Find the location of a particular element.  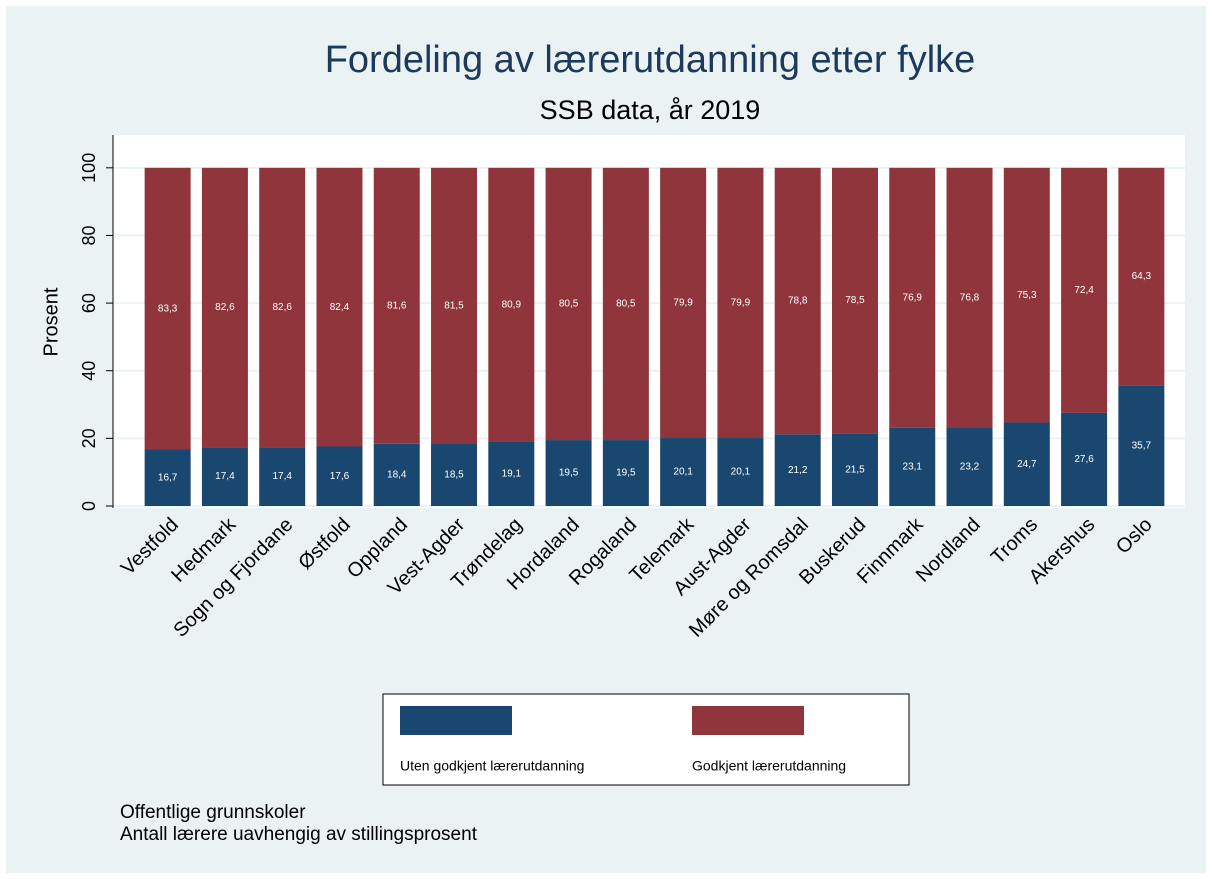

data-label: 81,6 is located at coordinates (397, 305).